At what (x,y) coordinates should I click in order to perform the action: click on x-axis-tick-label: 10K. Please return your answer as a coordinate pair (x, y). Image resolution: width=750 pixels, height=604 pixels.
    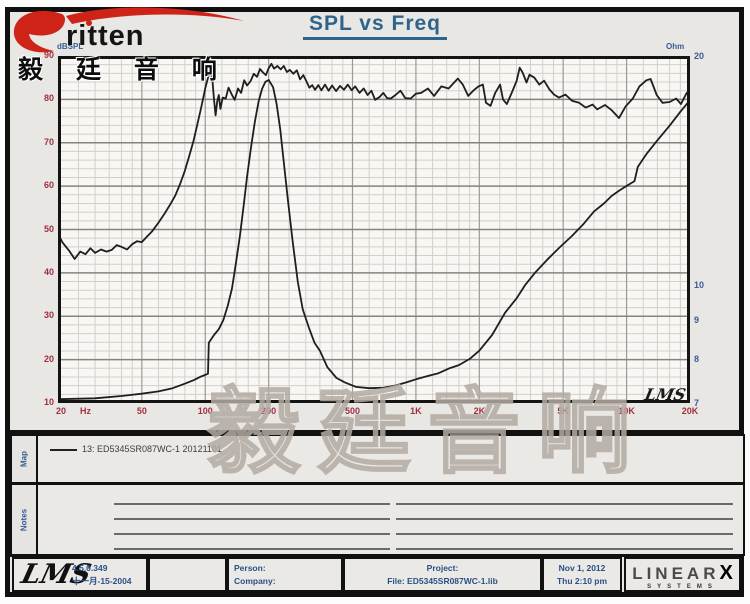
    Looking at the image, I should click on (626, 411).